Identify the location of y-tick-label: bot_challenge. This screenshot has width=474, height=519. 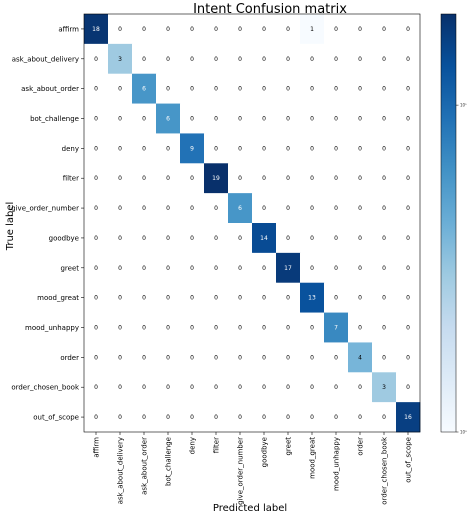
(54, 119).